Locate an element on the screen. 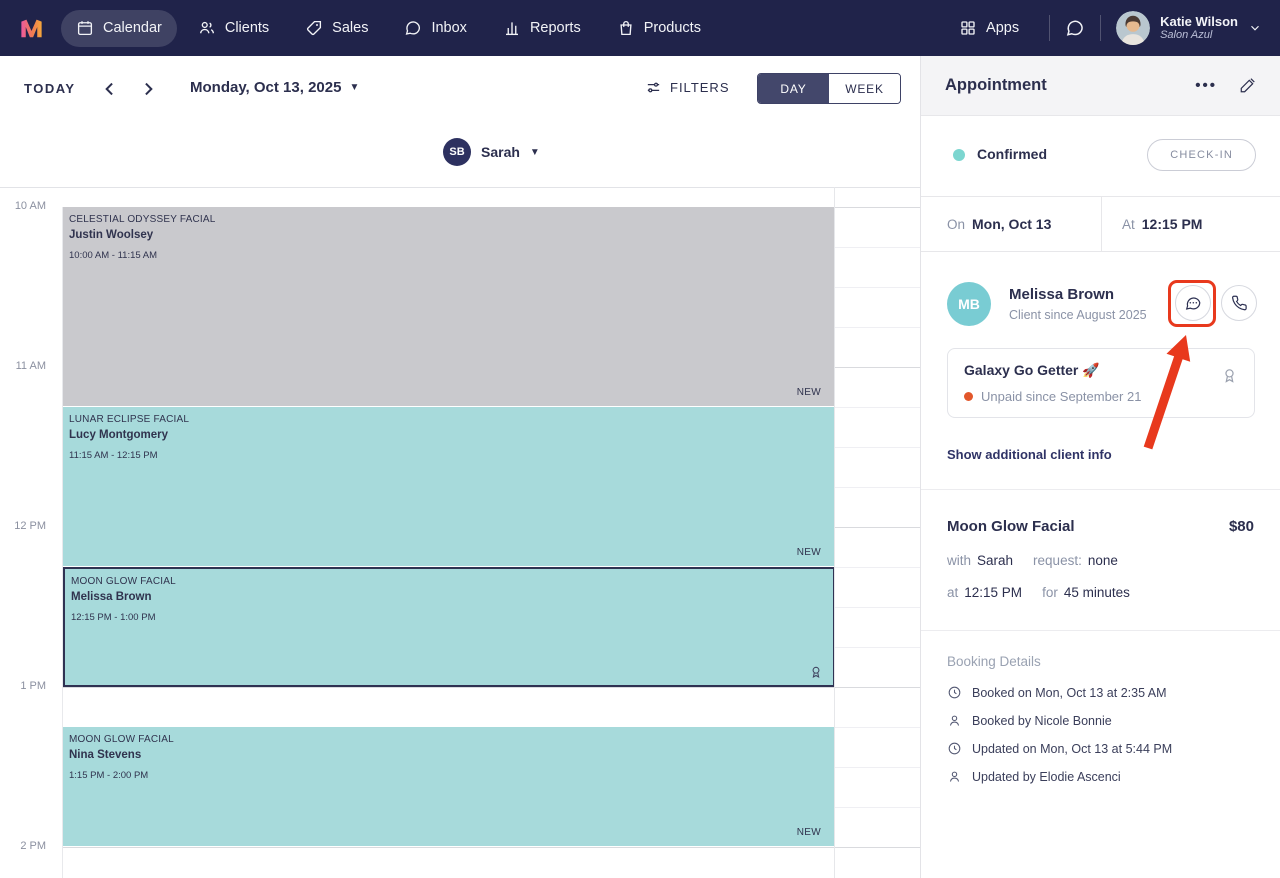 The image size is (1280, 878). nav-reports: Reports is located at coordinates (542, 28).